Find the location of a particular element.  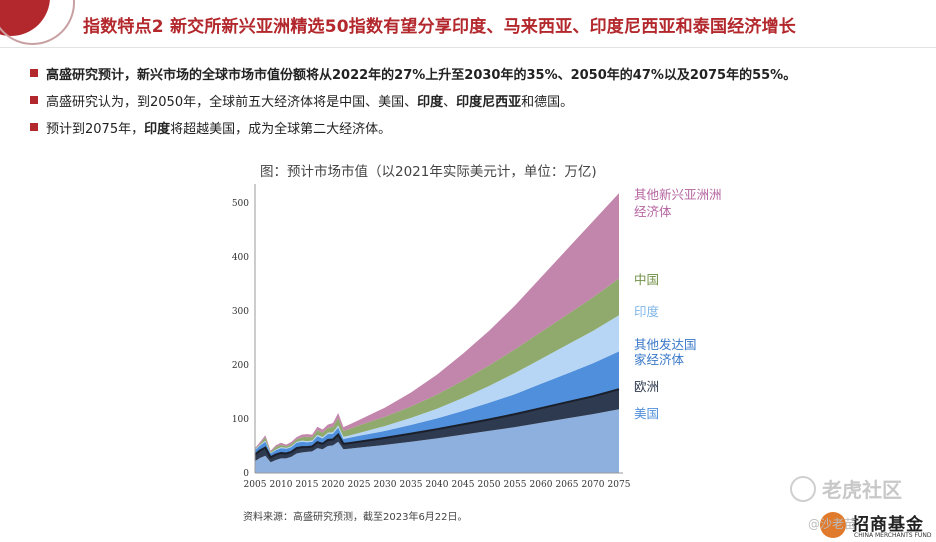

x-tick-label: 2035 is located at coordinates (411, 485).